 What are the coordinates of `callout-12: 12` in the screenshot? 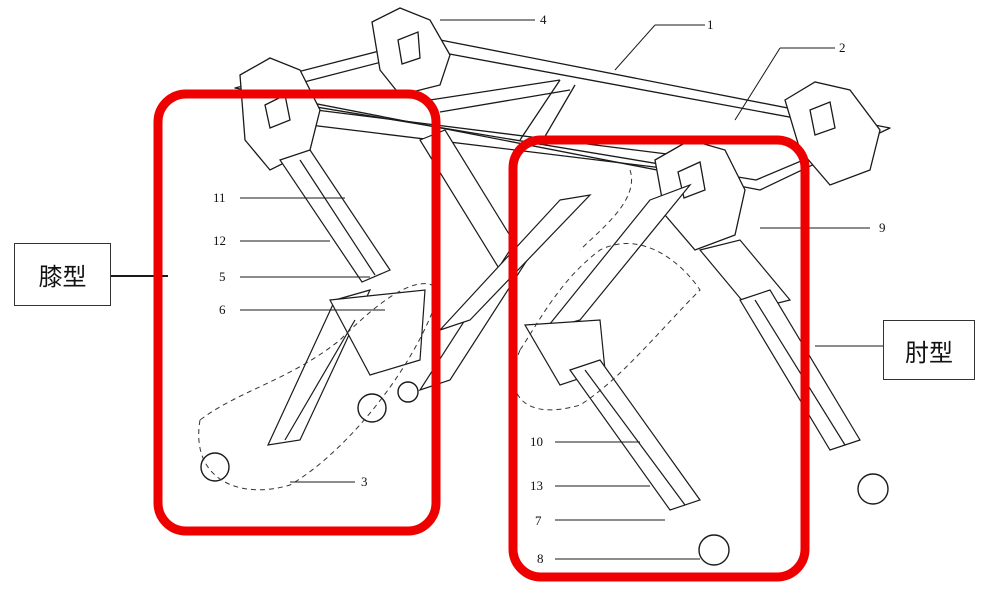 It's located at (219, 240).